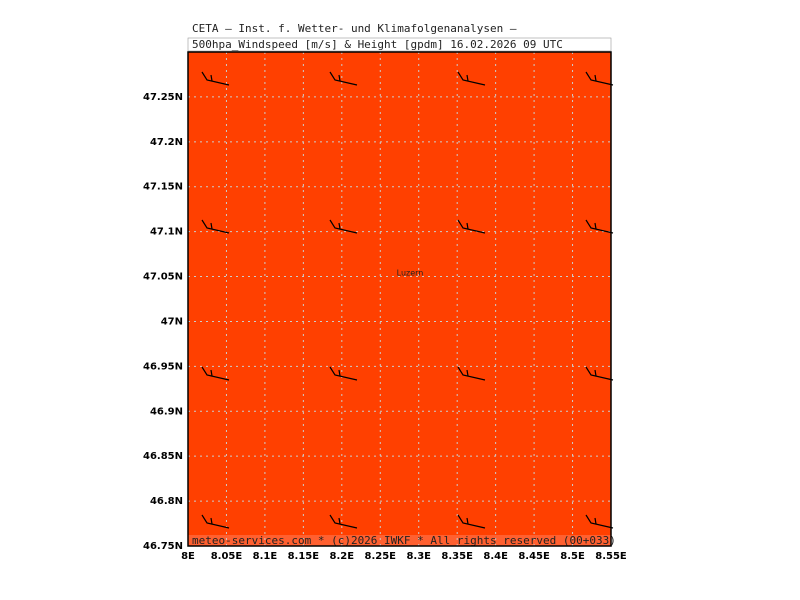 The width and height of the screenshot is (800, 600). Describe the element at coordinates (166, 232) in the screenshot. I see `y-tick-label: 47.1N` at that location.